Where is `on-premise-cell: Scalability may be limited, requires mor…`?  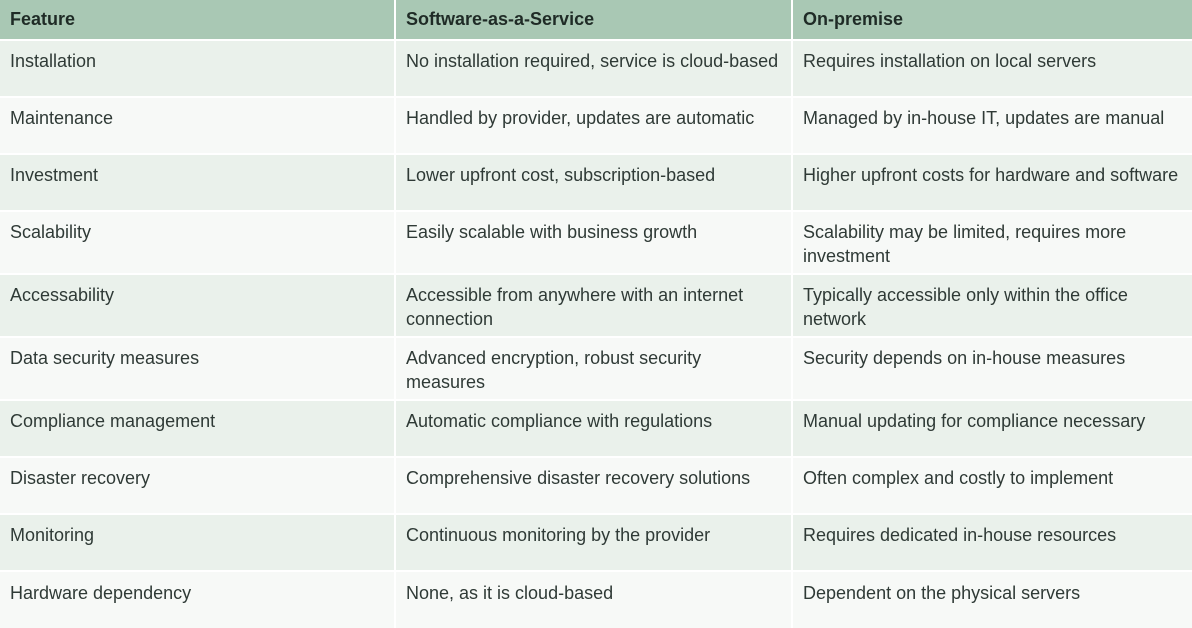
on-premise-cell: Scalability may be limited, requires mor… is located at coordinates (992, 241).